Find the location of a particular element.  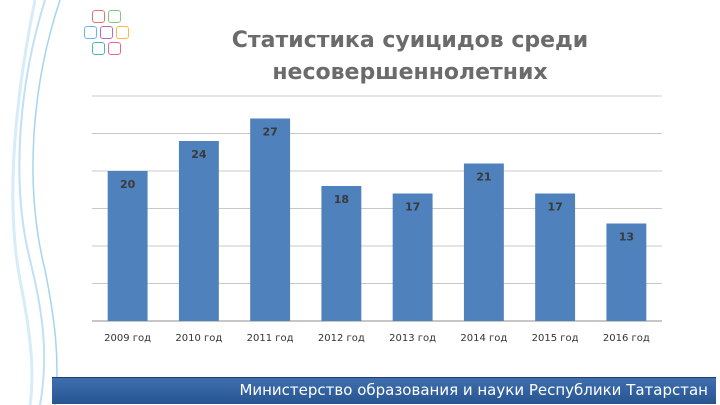

x-tick-label: 2011 год is located at coordinates (270, 338).